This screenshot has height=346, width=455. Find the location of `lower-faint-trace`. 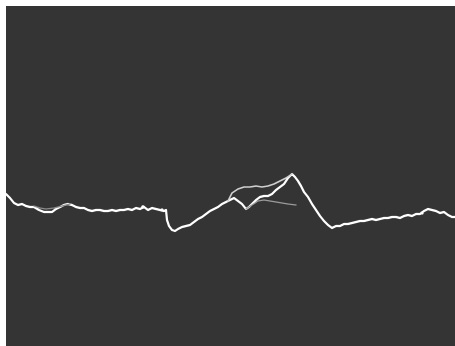

lower-faint-trace is located at coordinates (271, 204).